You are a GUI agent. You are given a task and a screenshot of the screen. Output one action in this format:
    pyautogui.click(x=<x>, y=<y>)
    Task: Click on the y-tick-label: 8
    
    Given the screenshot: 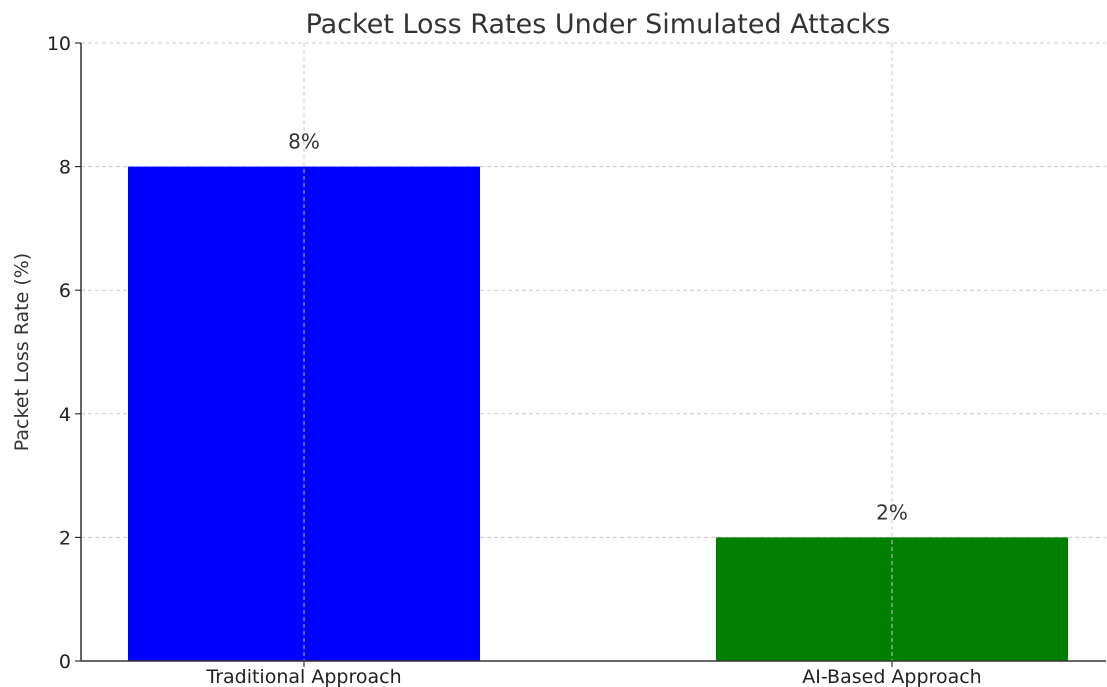 What is the action you would take?
    pyautogui.click(x=65, y=168)
    